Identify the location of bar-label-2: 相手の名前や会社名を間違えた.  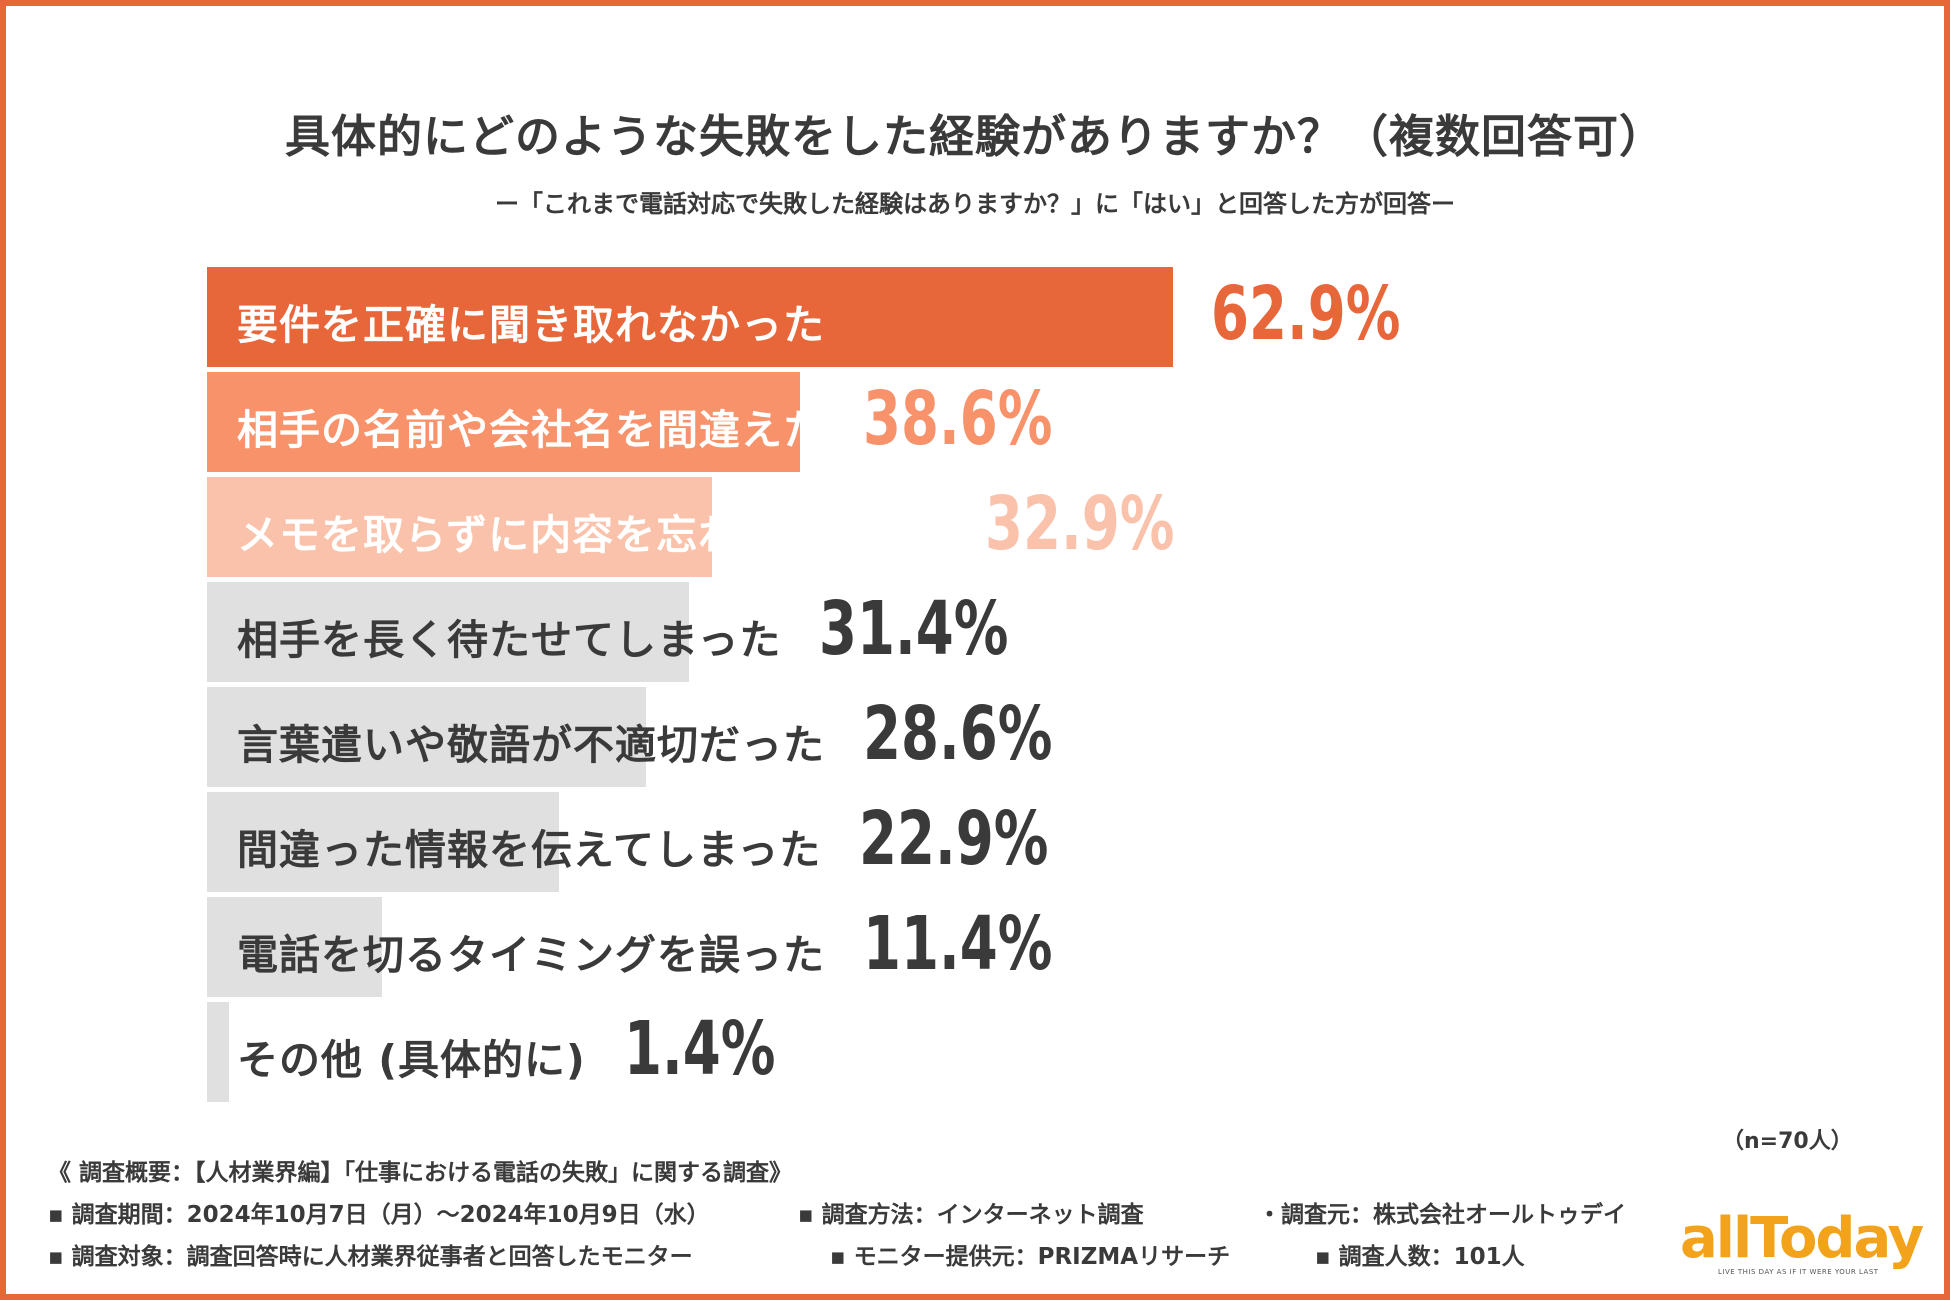
(531, 430).